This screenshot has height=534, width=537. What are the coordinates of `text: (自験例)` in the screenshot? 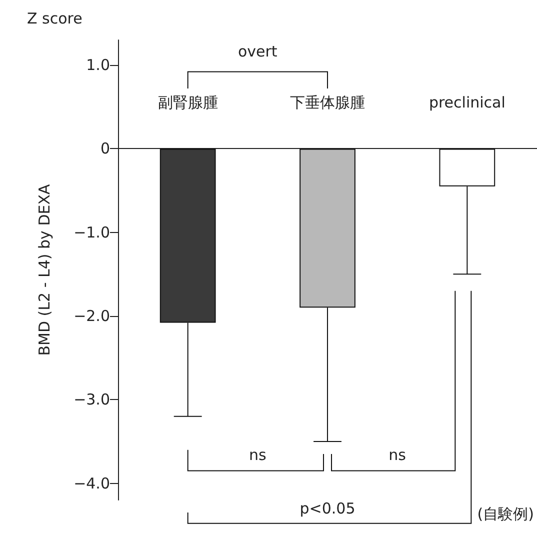 It's located at (505, 514).